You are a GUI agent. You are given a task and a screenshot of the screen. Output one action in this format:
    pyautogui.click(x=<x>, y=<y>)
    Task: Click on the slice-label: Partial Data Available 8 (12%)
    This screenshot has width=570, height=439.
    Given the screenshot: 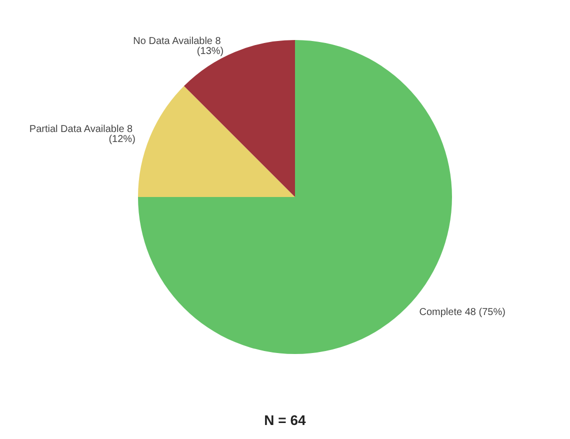 What is the action you would take?
    pyautogui.click(x=82, y=135)
    